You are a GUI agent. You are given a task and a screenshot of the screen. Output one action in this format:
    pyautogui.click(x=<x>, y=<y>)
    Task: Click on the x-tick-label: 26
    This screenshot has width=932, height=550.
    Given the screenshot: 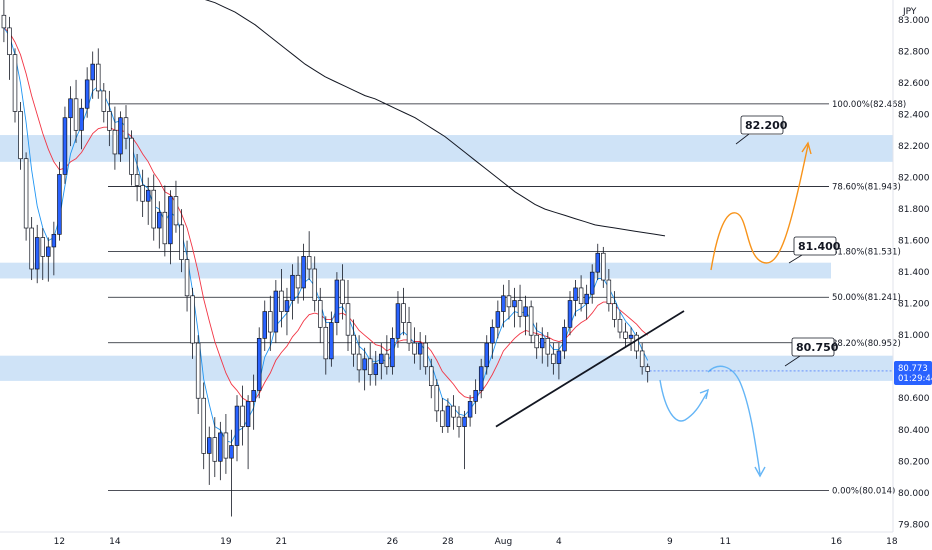 What is the action you would take?
    pyautogui.click(x=393, y=542)
    